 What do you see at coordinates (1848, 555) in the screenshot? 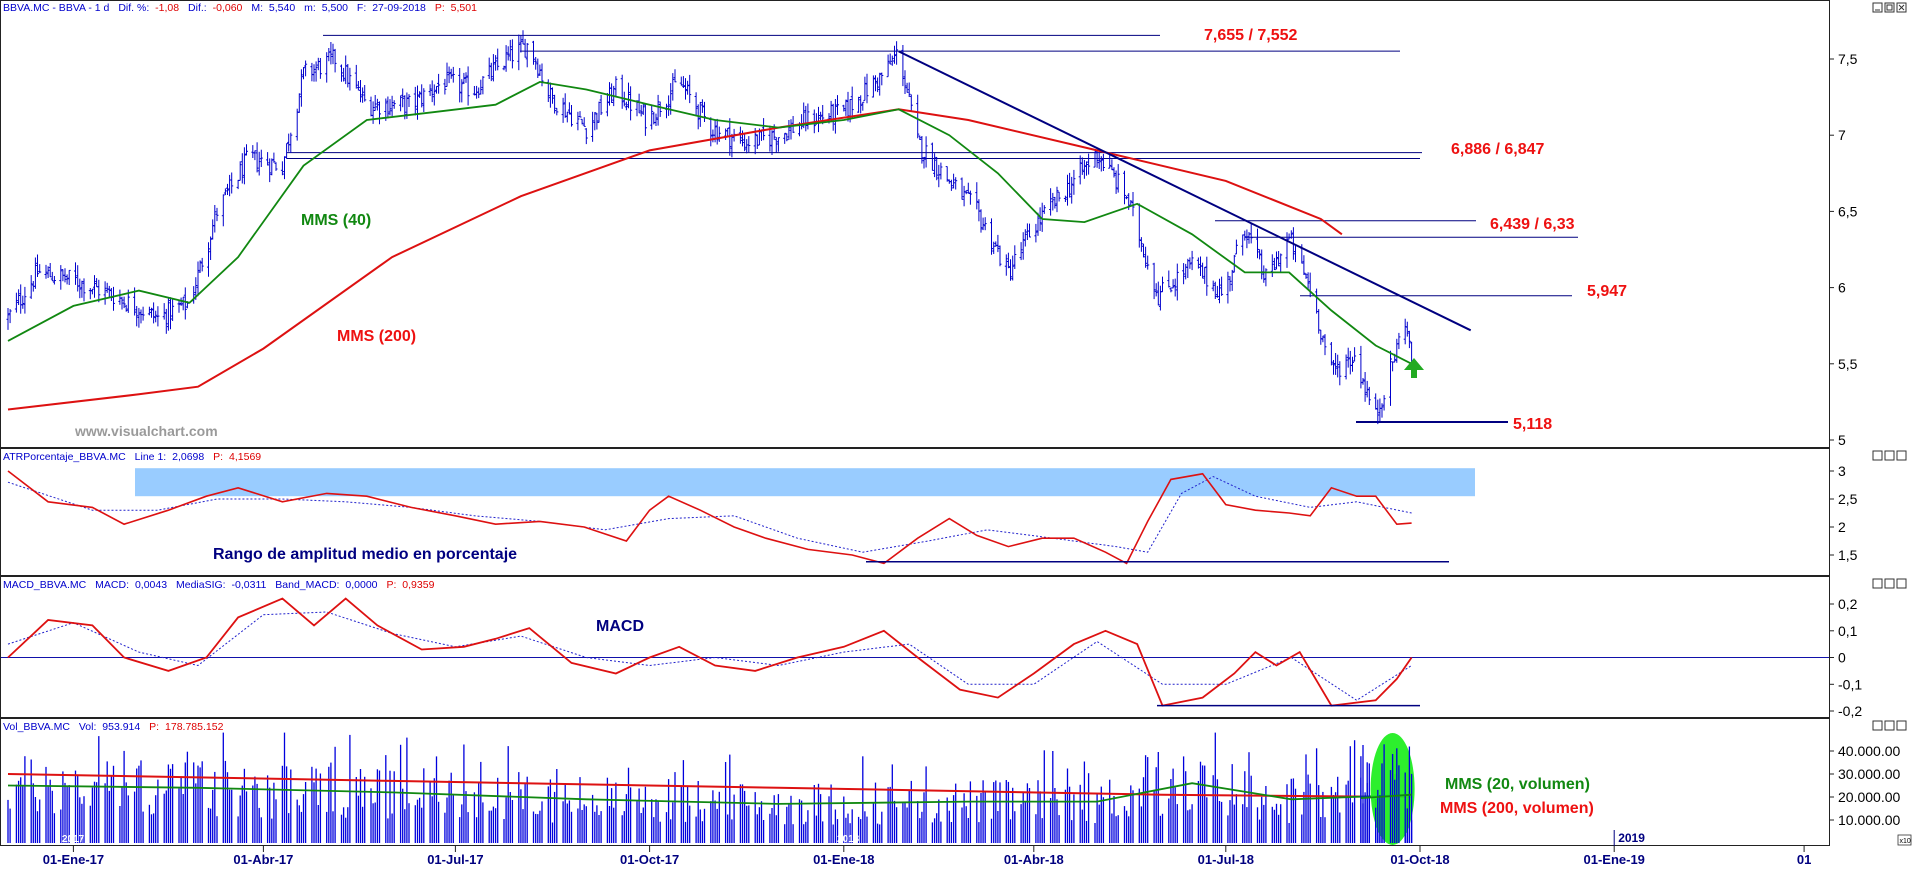
I see `atr-y-tick-label: 1,5` at bounding box center [1848, 555].